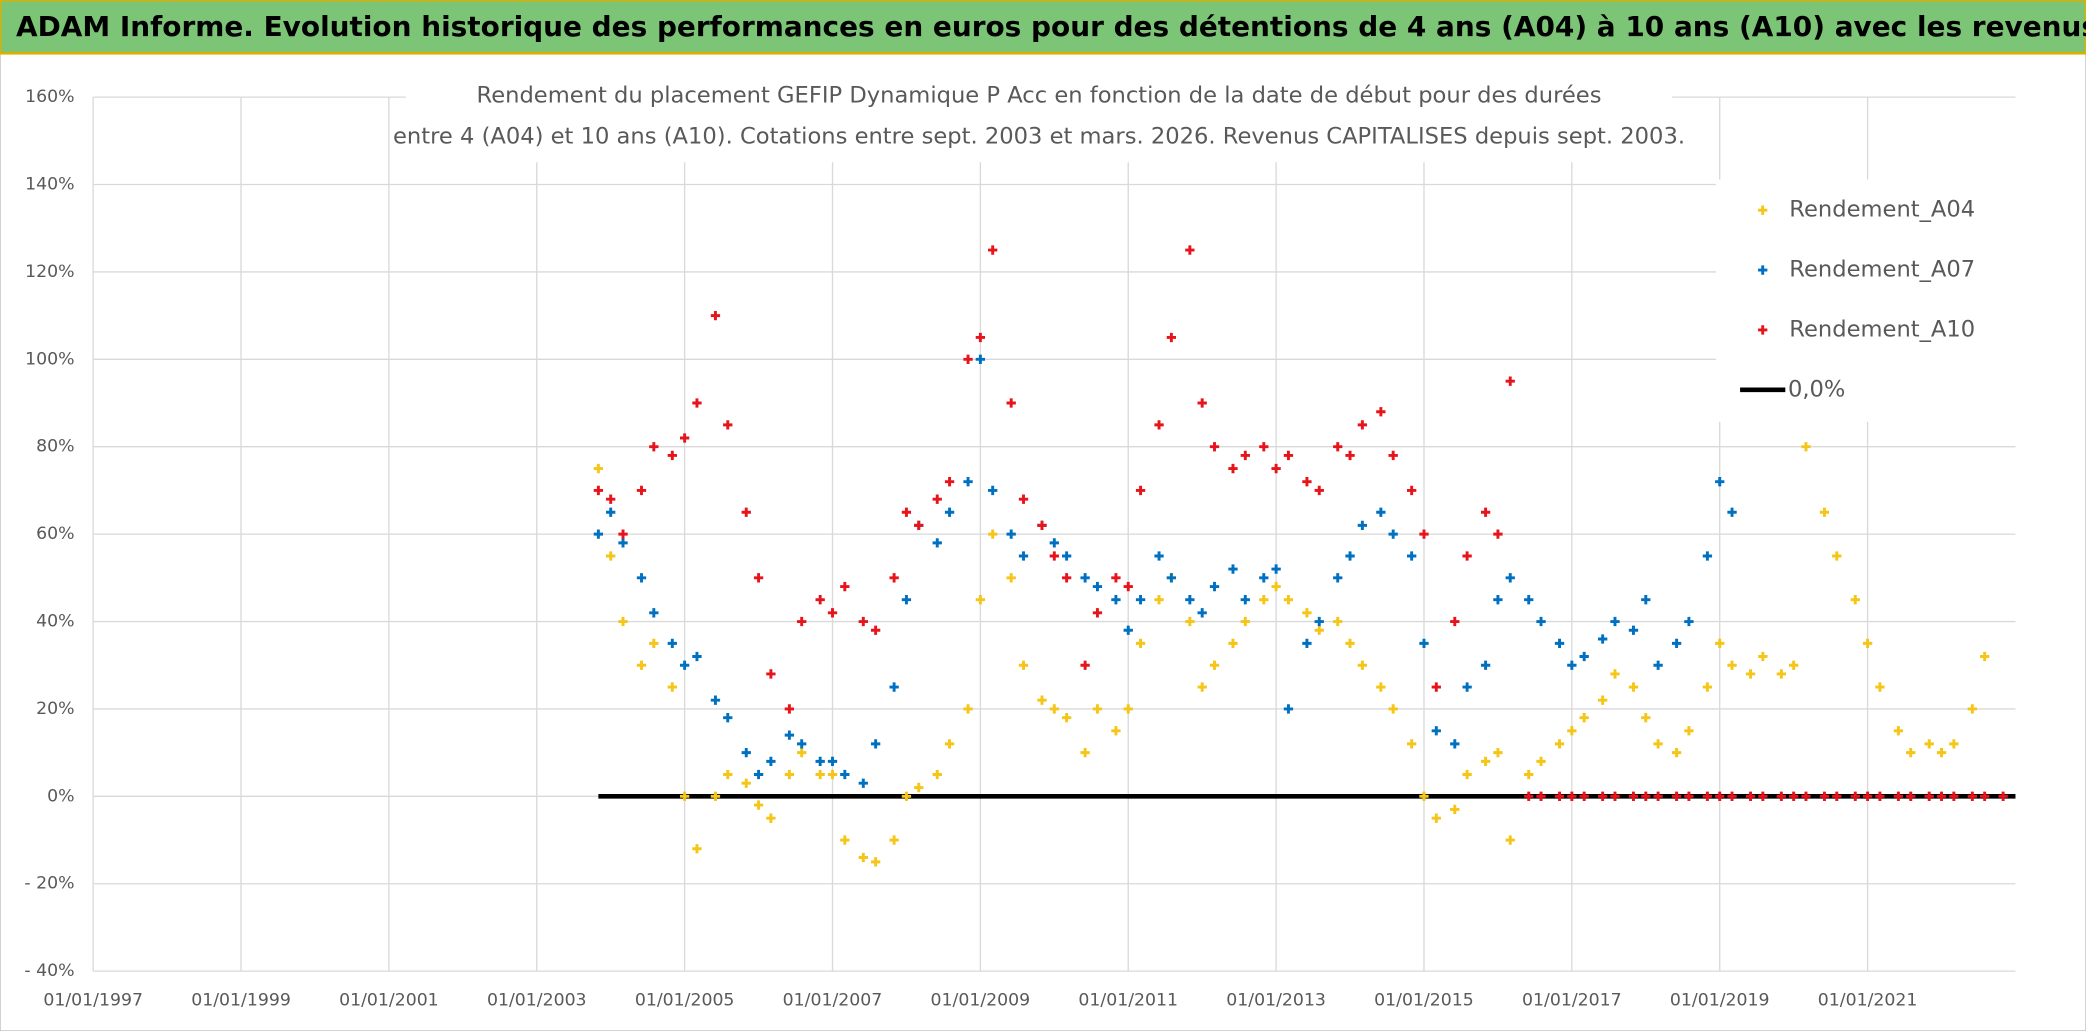 The height and width of the screenshot is (1031, 2086). I want to click on x-tick-label: 01/01/2021, so click(1868, 1000).